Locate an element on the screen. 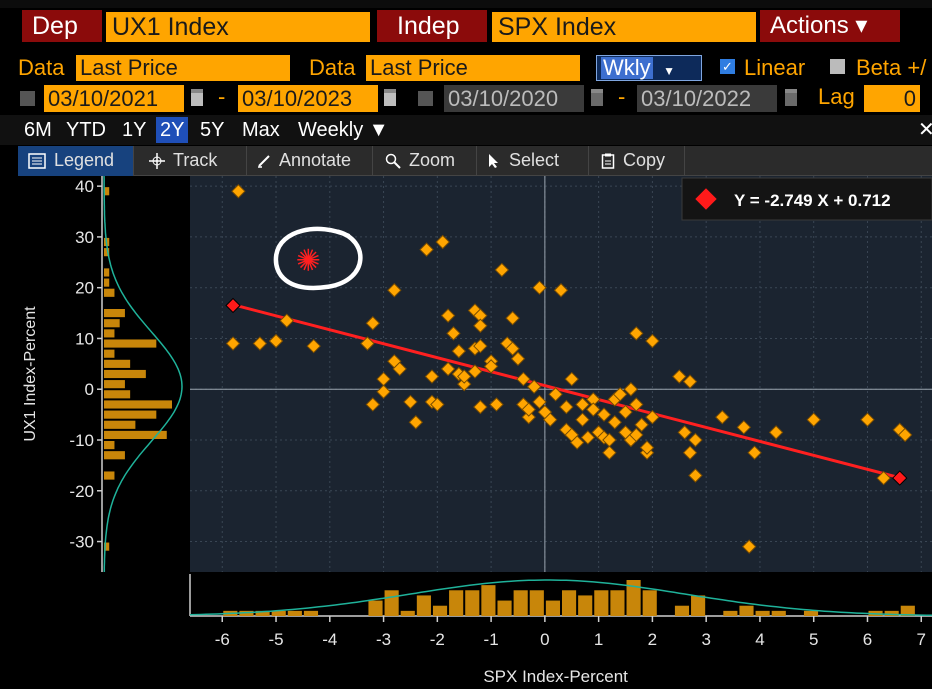 This screenshot has height=689, width=932. select-button: Select is located at coordinates (533, 161).